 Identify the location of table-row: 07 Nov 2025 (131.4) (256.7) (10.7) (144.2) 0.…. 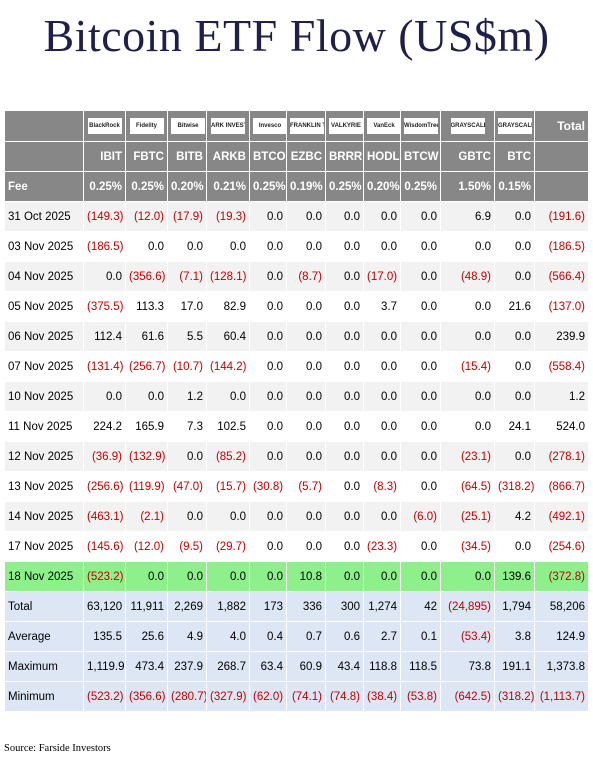
(296, 366).